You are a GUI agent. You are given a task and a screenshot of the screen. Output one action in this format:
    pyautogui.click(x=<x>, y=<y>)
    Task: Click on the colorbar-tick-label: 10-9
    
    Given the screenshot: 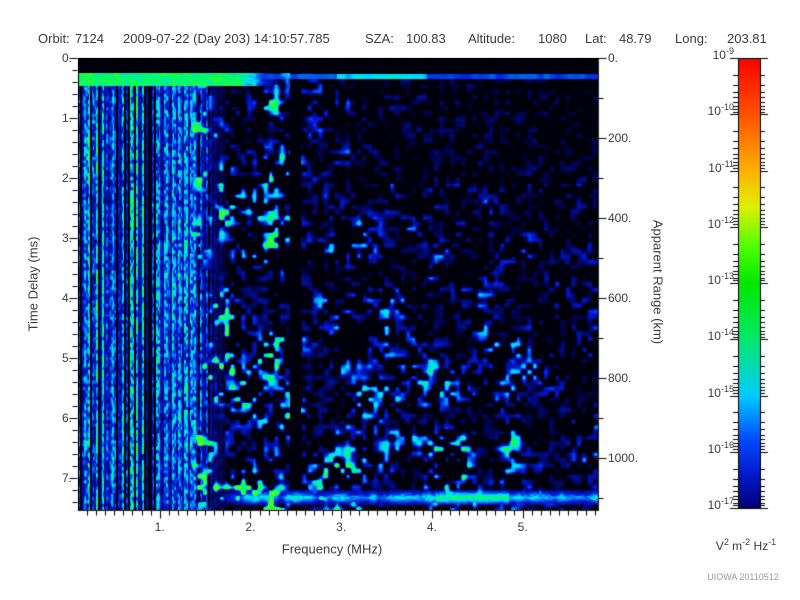 What is the action you would take?
    pyautogui.click(x=723, y=54)
    